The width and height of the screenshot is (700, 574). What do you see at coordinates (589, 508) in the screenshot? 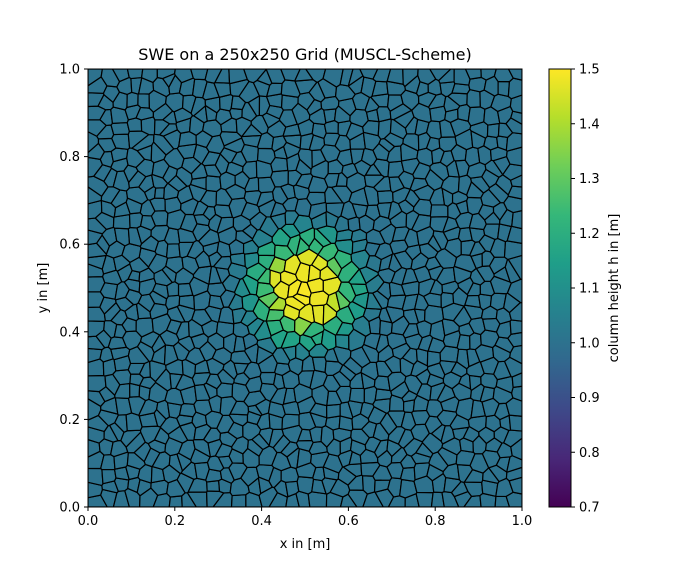
I see `colorbar-tick-label: 0.7` at bounding box center [589, 508].